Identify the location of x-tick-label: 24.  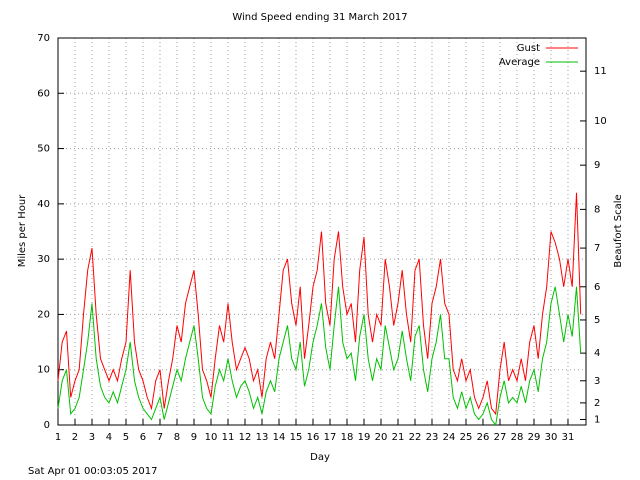
(449, 437).